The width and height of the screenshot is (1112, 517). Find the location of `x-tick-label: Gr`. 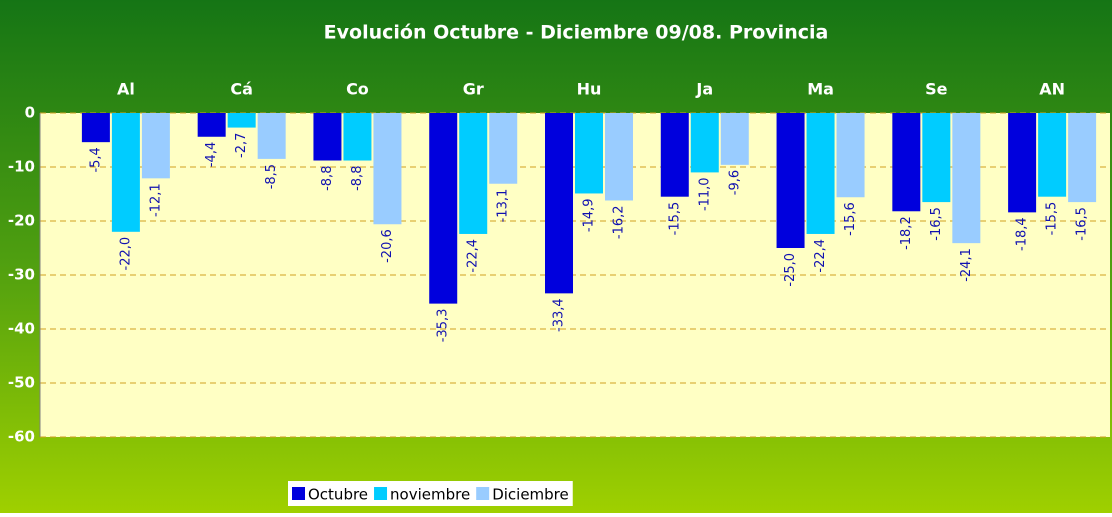

x-tick-label: Gr is located at coordinates (473, 89).